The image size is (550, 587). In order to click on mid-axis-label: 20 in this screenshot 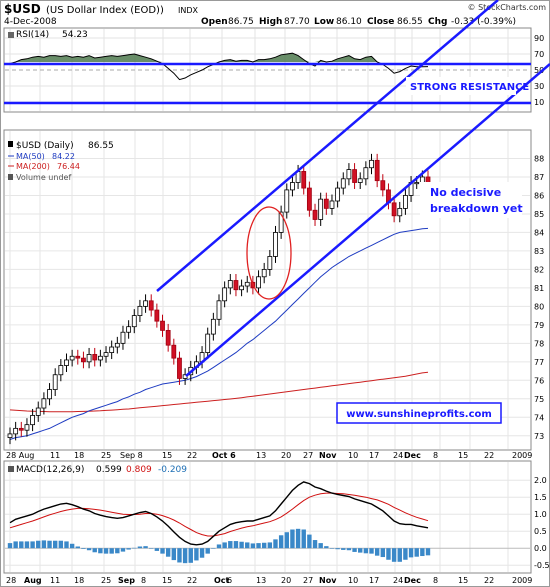, I will do `click(286, 455)`.